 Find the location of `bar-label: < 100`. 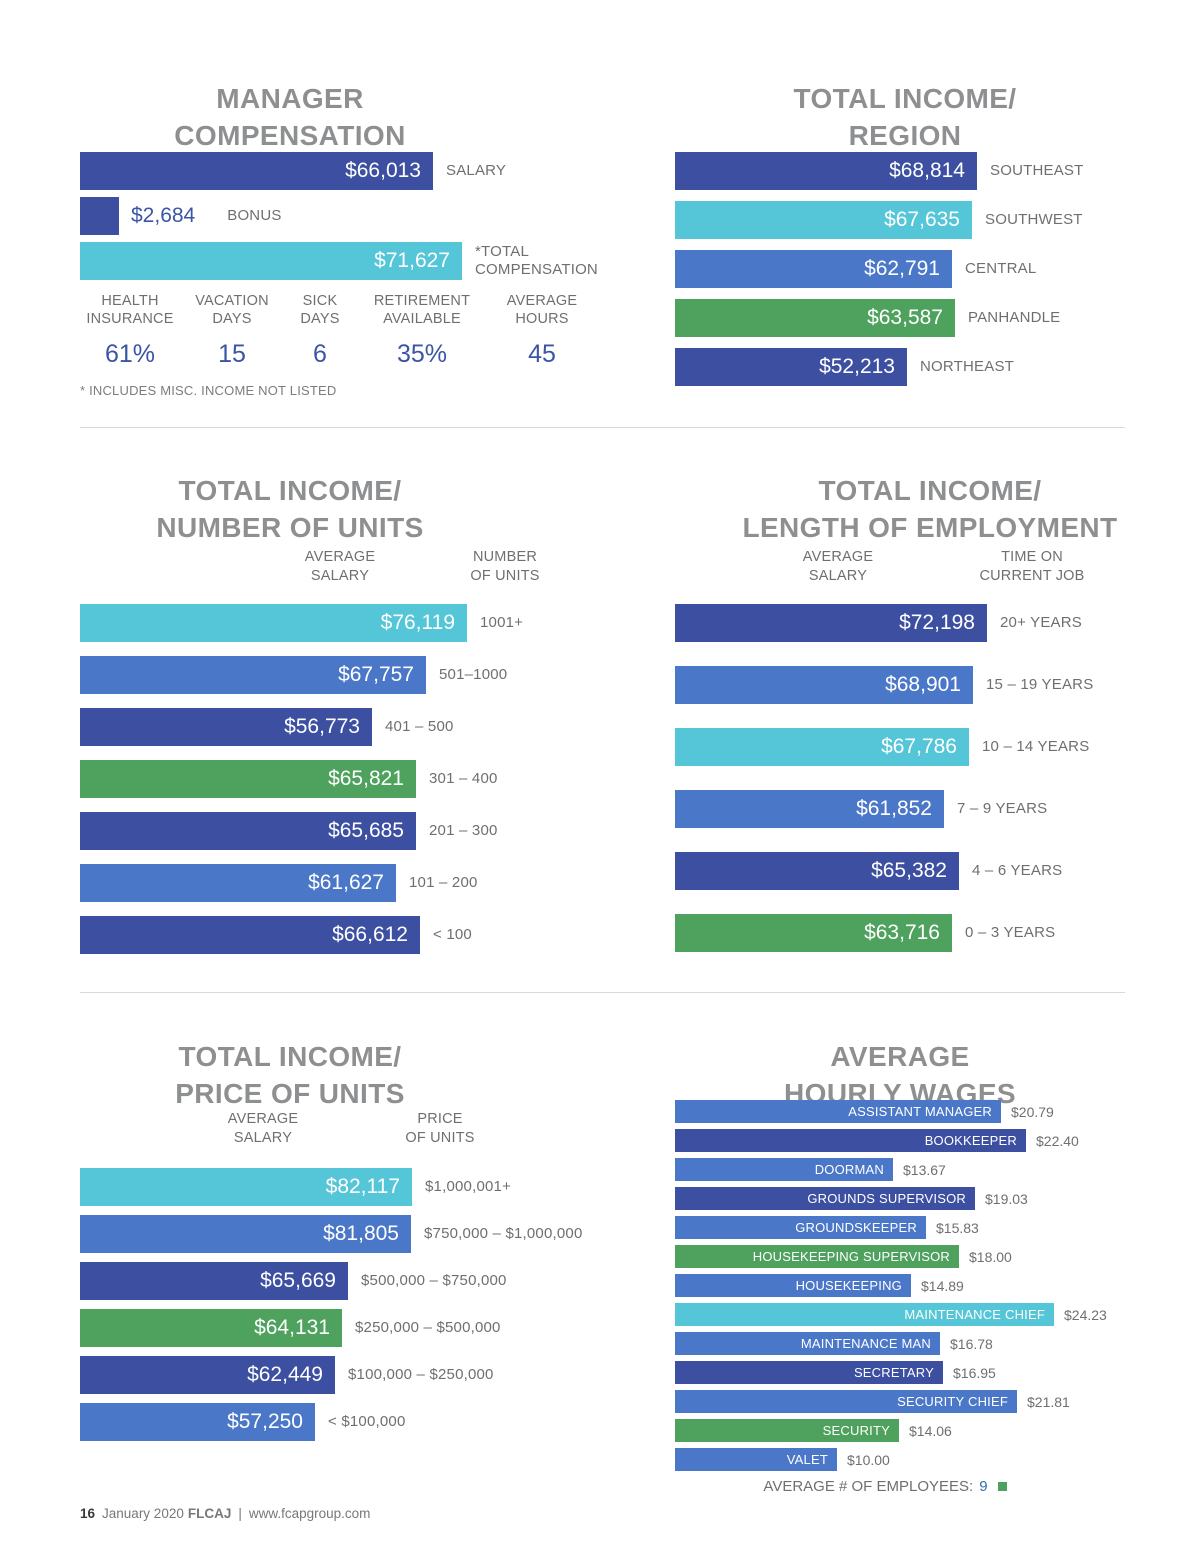

bar-label: < 100 is located at coordinates (452, 934).